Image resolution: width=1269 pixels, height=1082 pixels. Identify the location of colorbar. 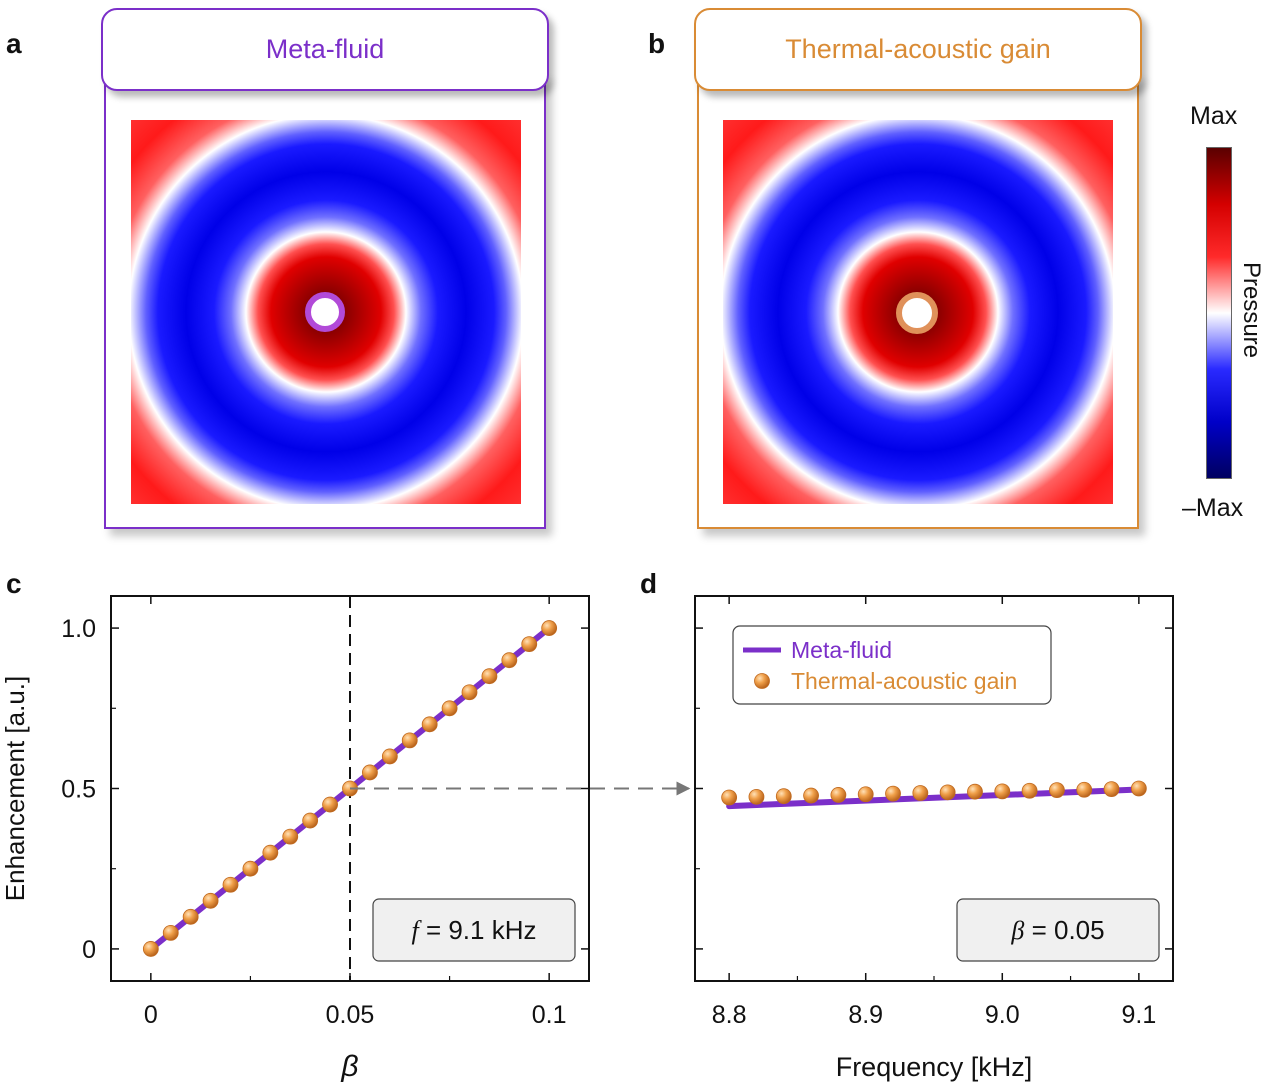
(1219, 313).